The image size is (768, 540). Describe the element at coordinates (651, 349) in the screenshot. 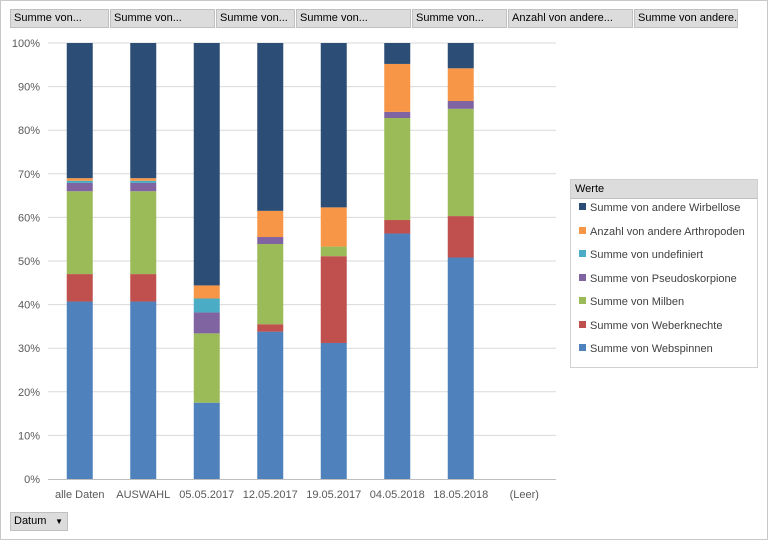

I see `legend-label: Summe von Webspinnen` at that location.